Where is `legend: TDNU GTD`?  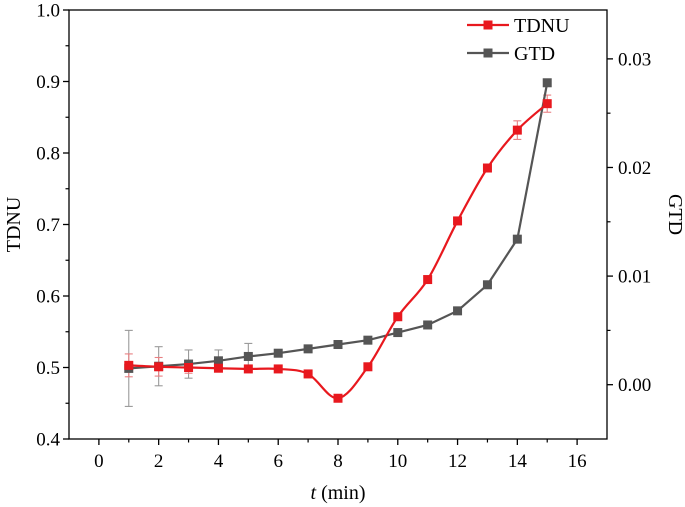 legend: TDNU GTD is located at coordinates (518, 40).